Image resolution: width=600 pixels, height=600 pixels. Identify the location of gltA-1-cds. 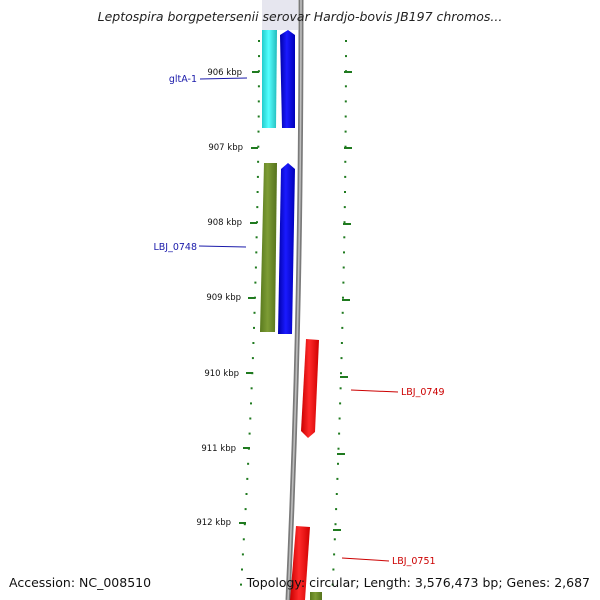
(269, 79).